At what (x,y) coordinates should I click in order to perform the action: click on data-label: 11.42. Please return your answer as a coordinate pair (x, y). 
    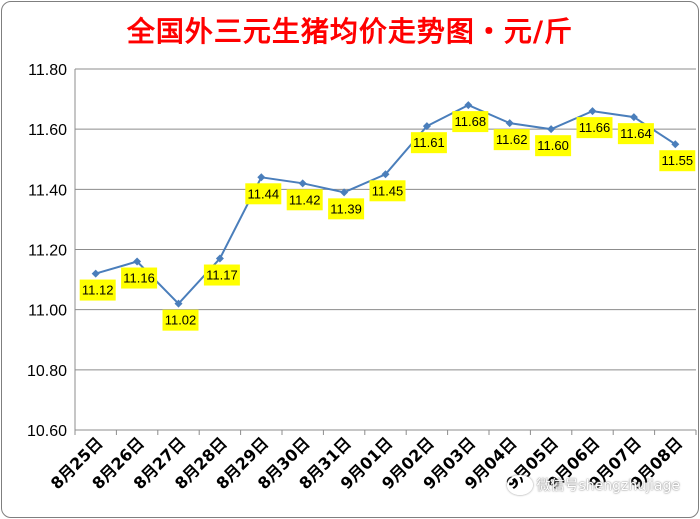
    Looking at the image, I should click on (305, 199).